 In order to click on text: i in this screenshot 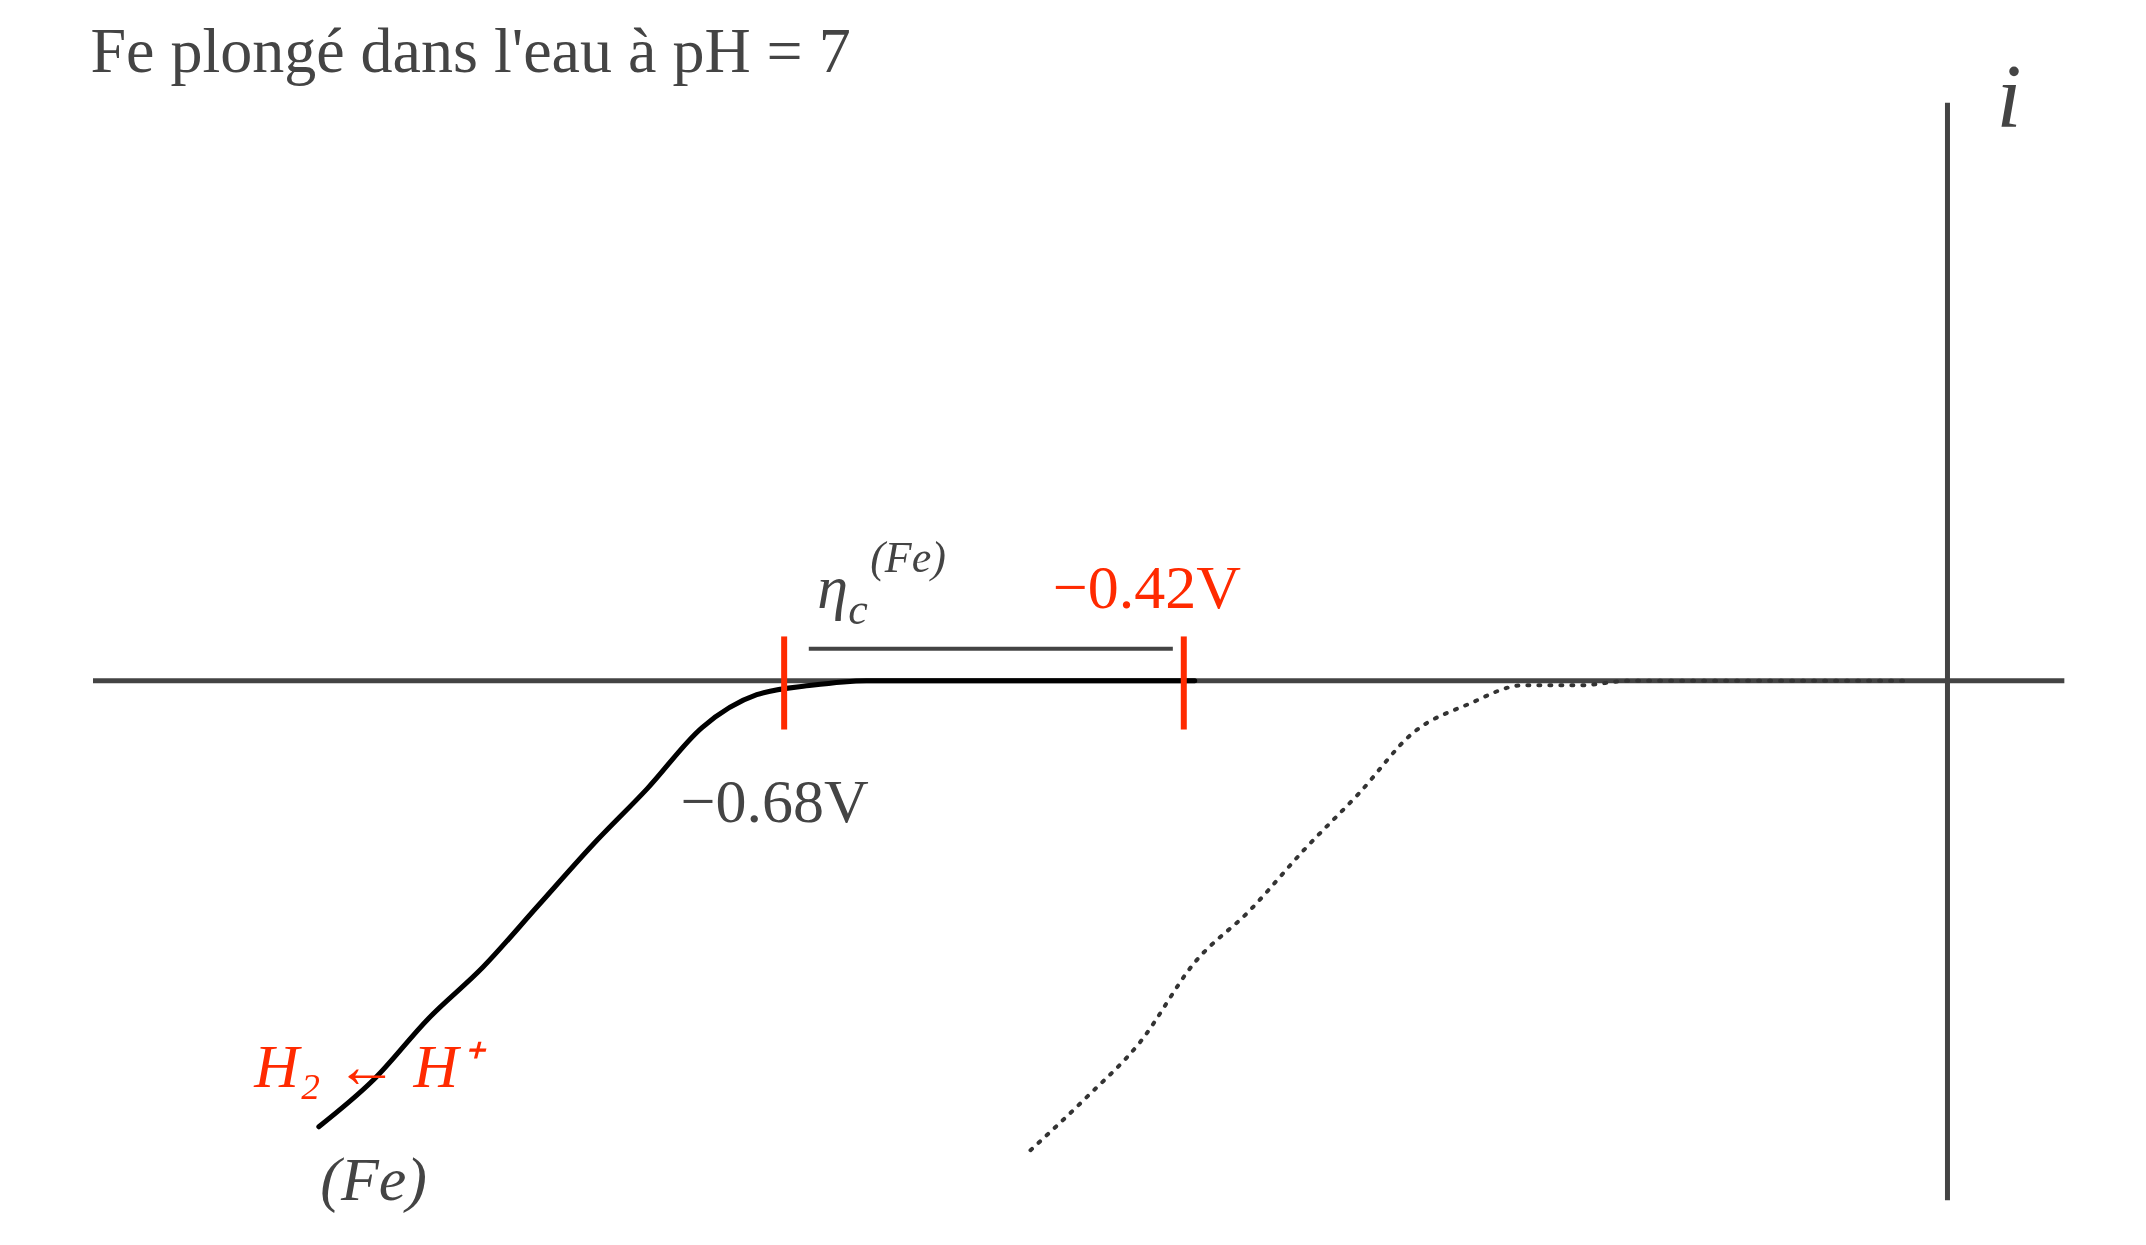, I will do `click(2009, 96)`.